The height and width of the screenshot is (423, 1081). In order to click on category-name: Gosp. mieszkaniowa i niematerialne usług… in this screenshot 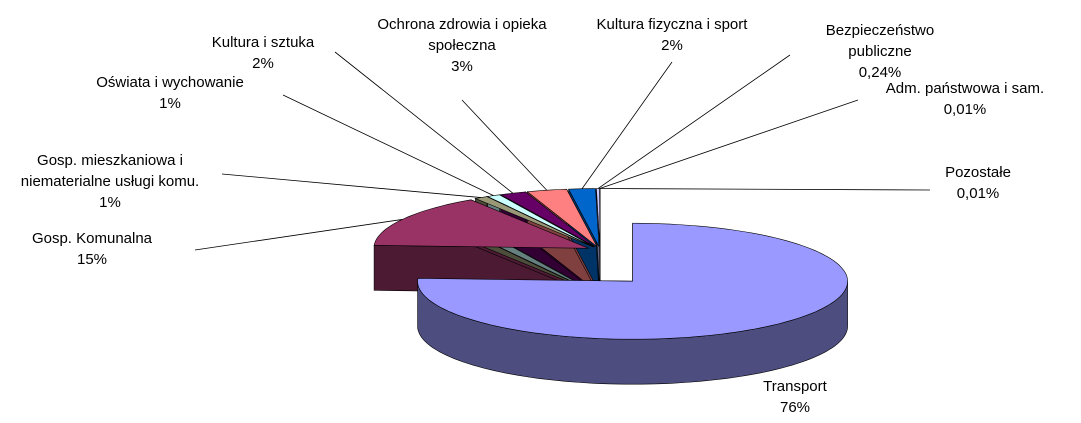, I will do `click(110, 171)`.